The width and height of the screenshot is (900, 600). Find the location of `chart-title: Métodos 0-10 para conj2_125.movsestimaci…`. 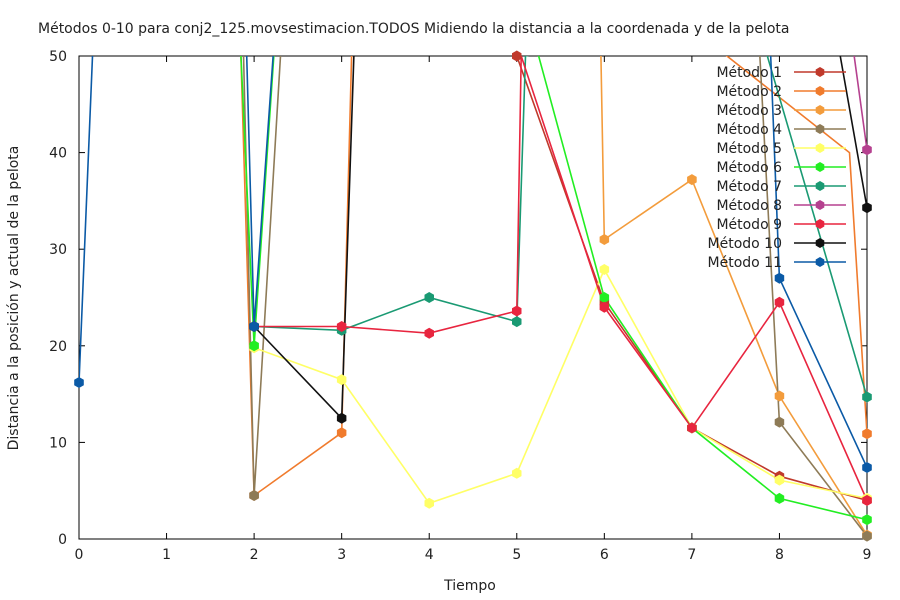

chart-title: Métodos 0-10 para conj2_125.movsestimaci… is located at coordinates (413, 29).